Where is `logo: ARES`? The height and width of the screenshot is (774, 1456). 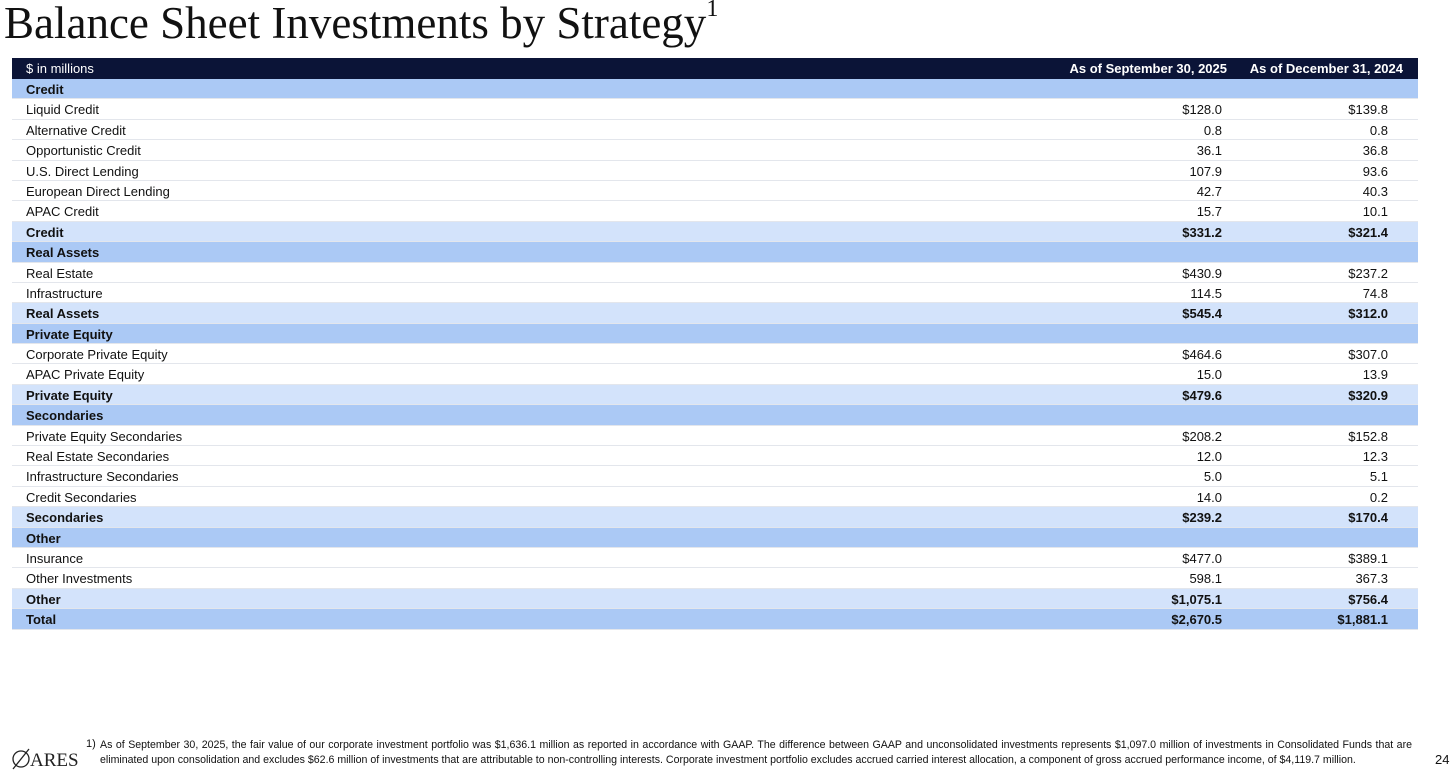
logo: ARES is located at coordinates (45, 759).